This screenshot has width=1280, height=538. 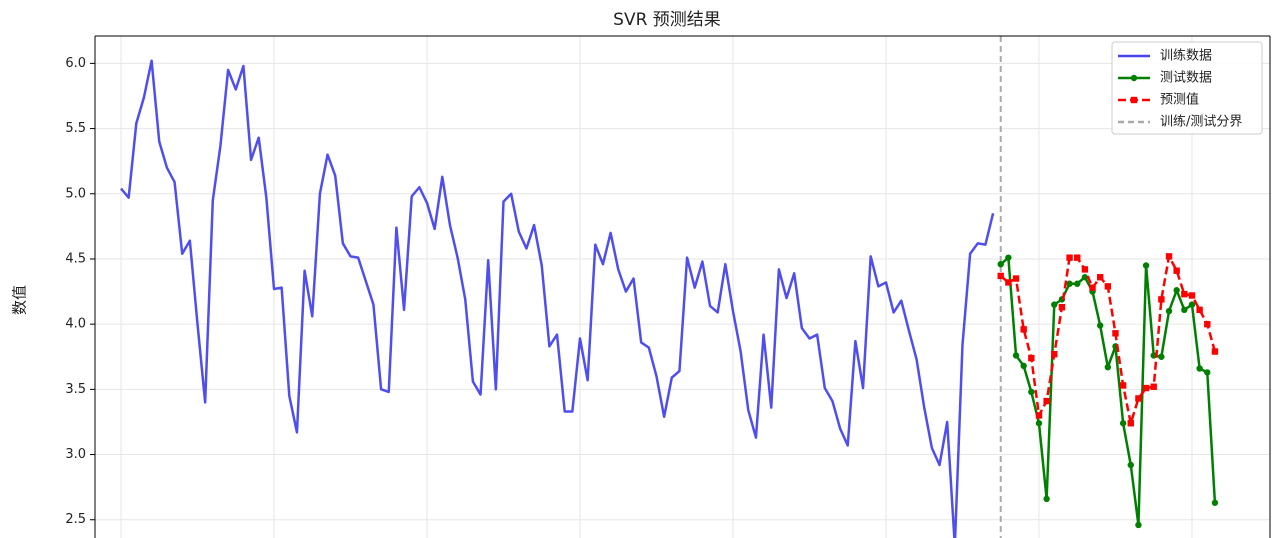 What do you see at coordinates (20, 300) in the screenshot?
I see `y-axis-label: 数值` at bounding box center [20, 300].